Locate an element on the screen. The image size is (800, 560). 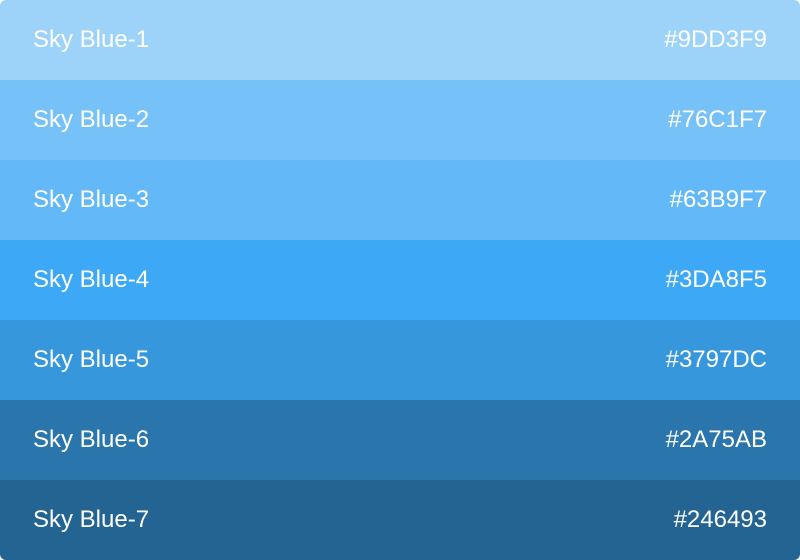
swatch-name: Sky Blue-4 is located at coordinates (91, 279).